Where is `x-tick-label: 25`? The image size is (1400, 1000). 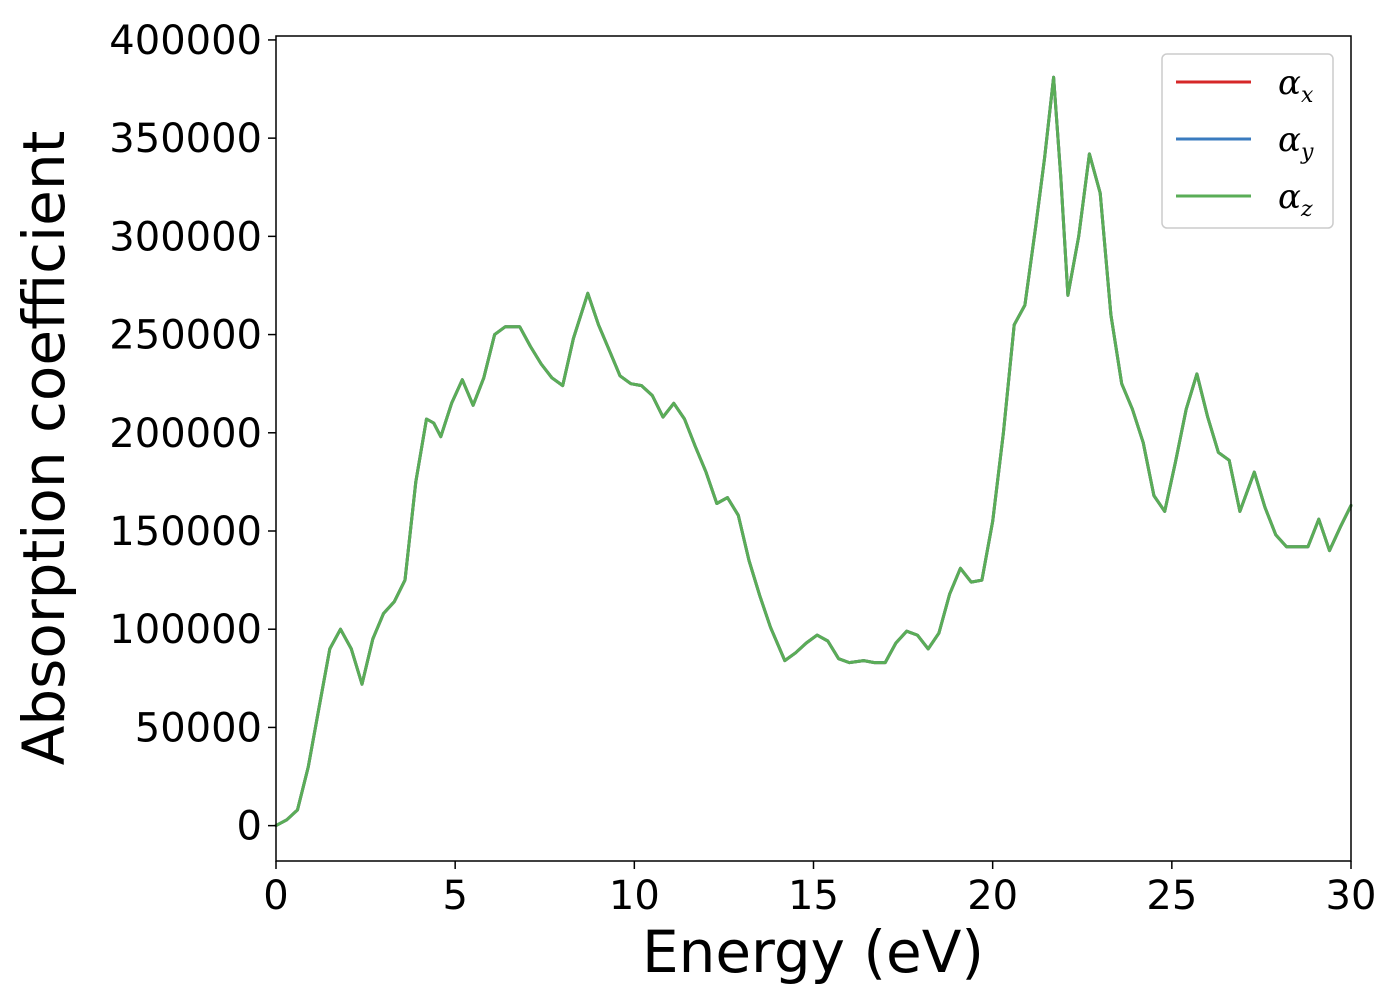
x-tick-label: 25 is located at coordinates (1171, 896).